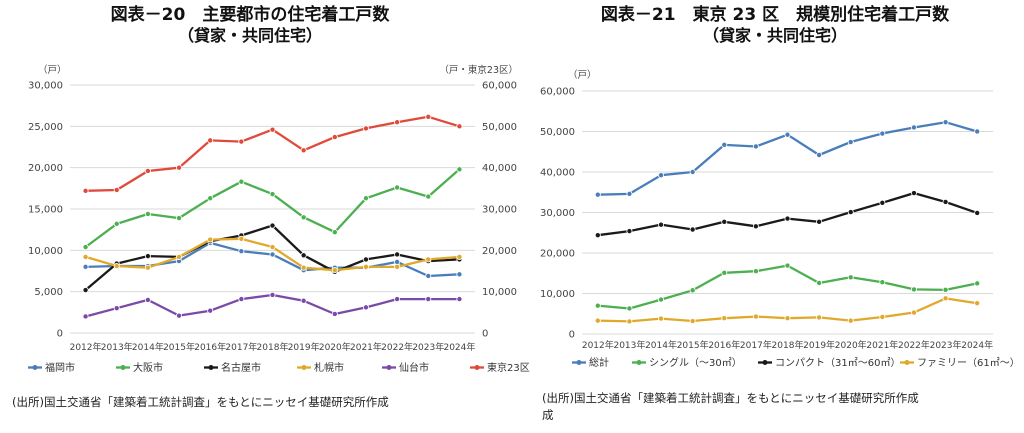 The height and width of the screenshot is (433, 1024). What do you see at coordinates (557, 213) in the screenshot?
I see `y-tick-label: 30,000` at bounding box center [557, 213].